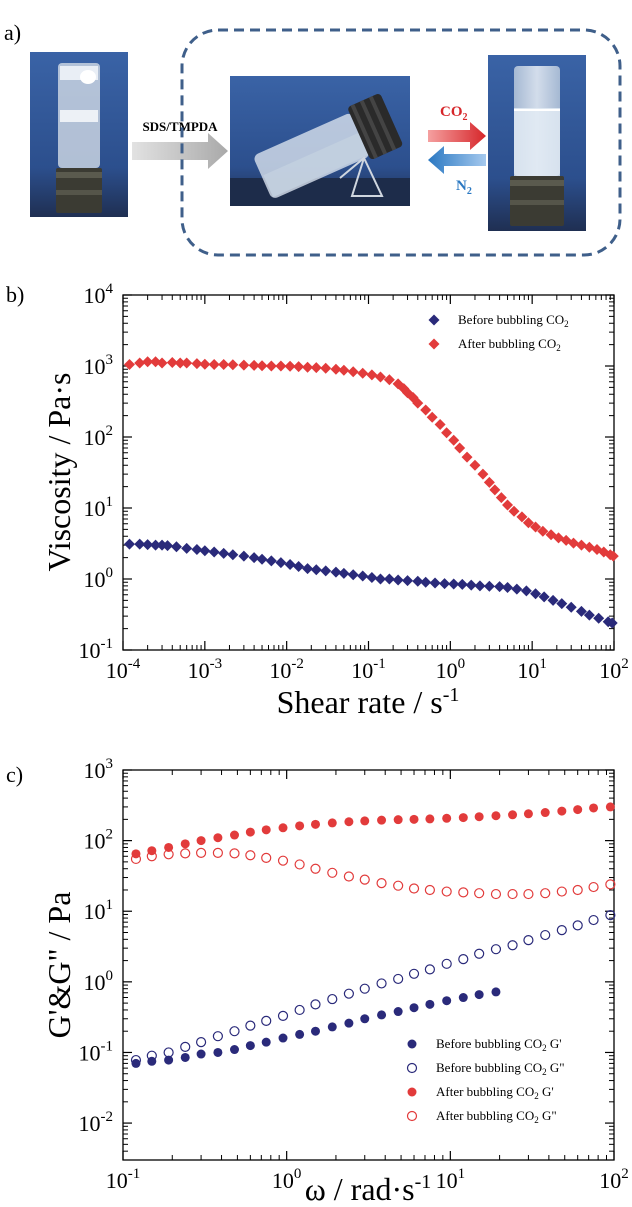 This screenshot has width=632, height=1207. I want to click on photo-gel-vial, so click(79, 134).